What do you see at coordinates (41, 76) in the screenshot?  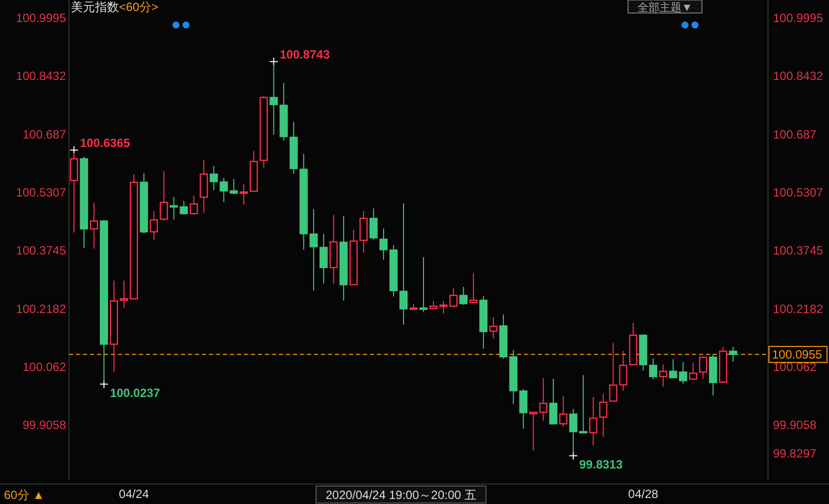 I see `y-tick-label: 100.8432` at bounding box center [41, 76].